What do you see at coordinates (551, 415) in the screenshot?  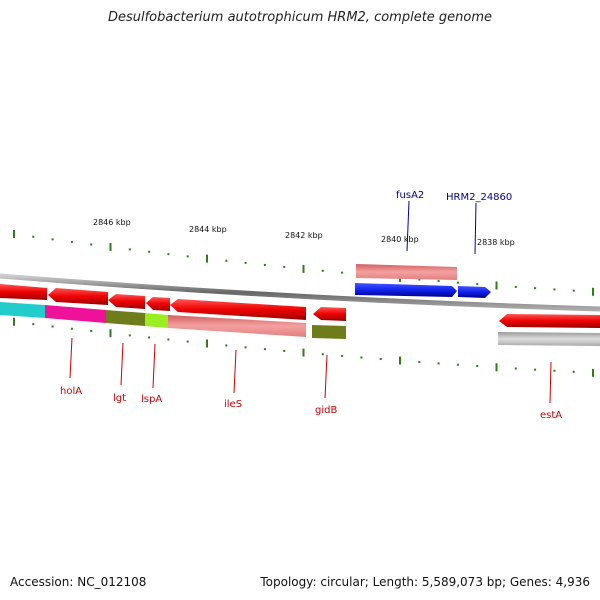 I see `gene-label-estA: estA` at bounding box center [551, 415].